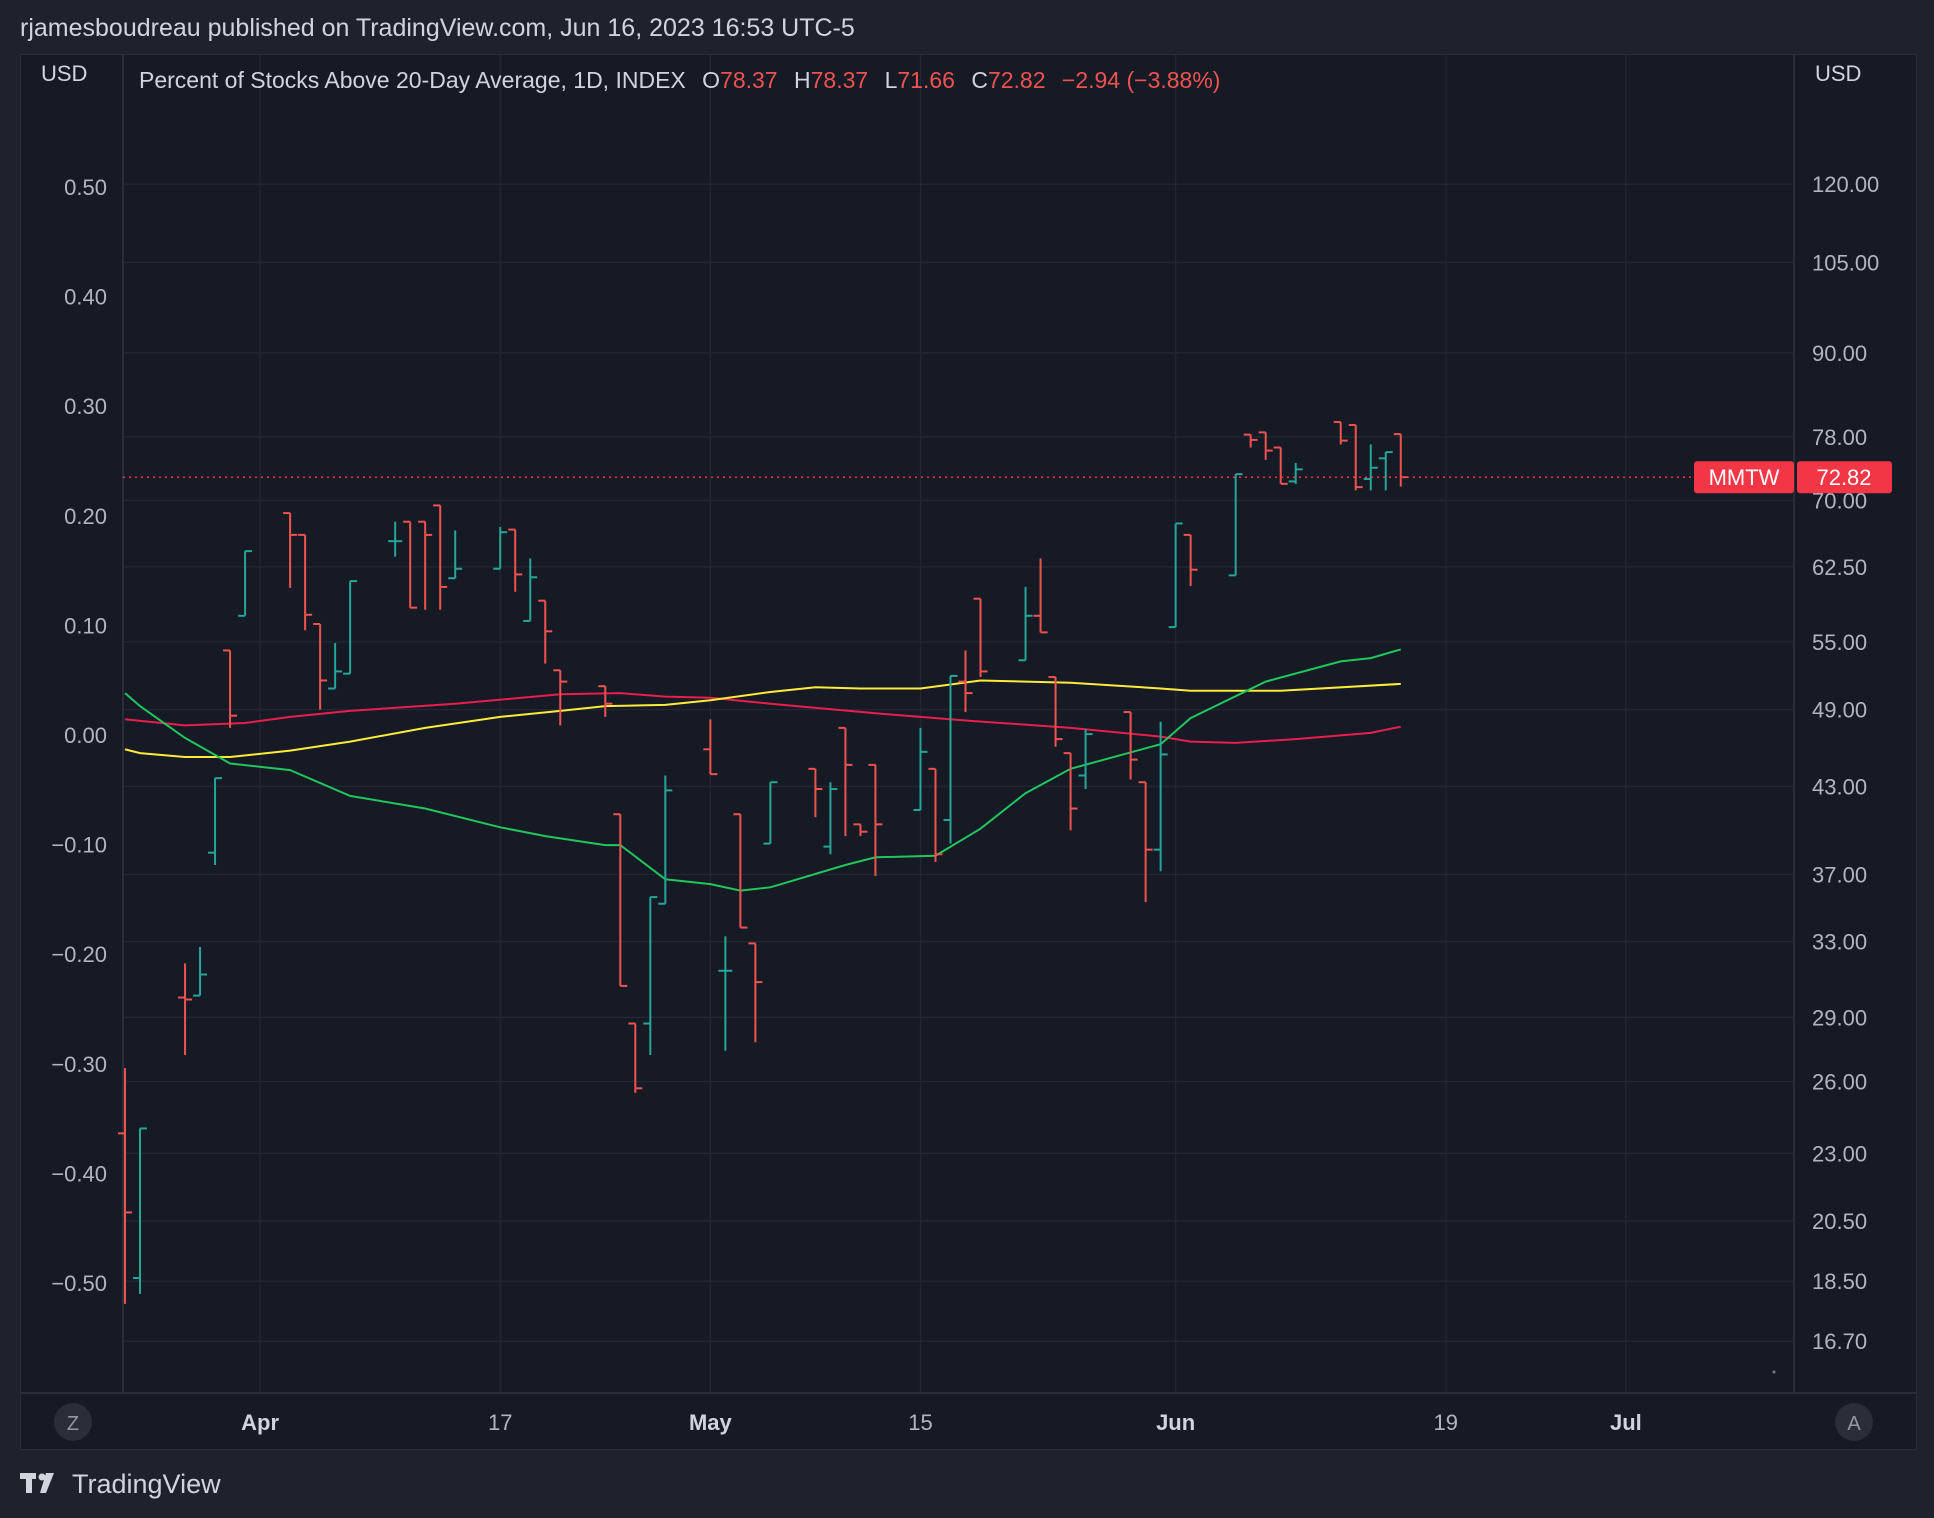  I want to click on right-tick-label: 49.00, so click(1839, 710).